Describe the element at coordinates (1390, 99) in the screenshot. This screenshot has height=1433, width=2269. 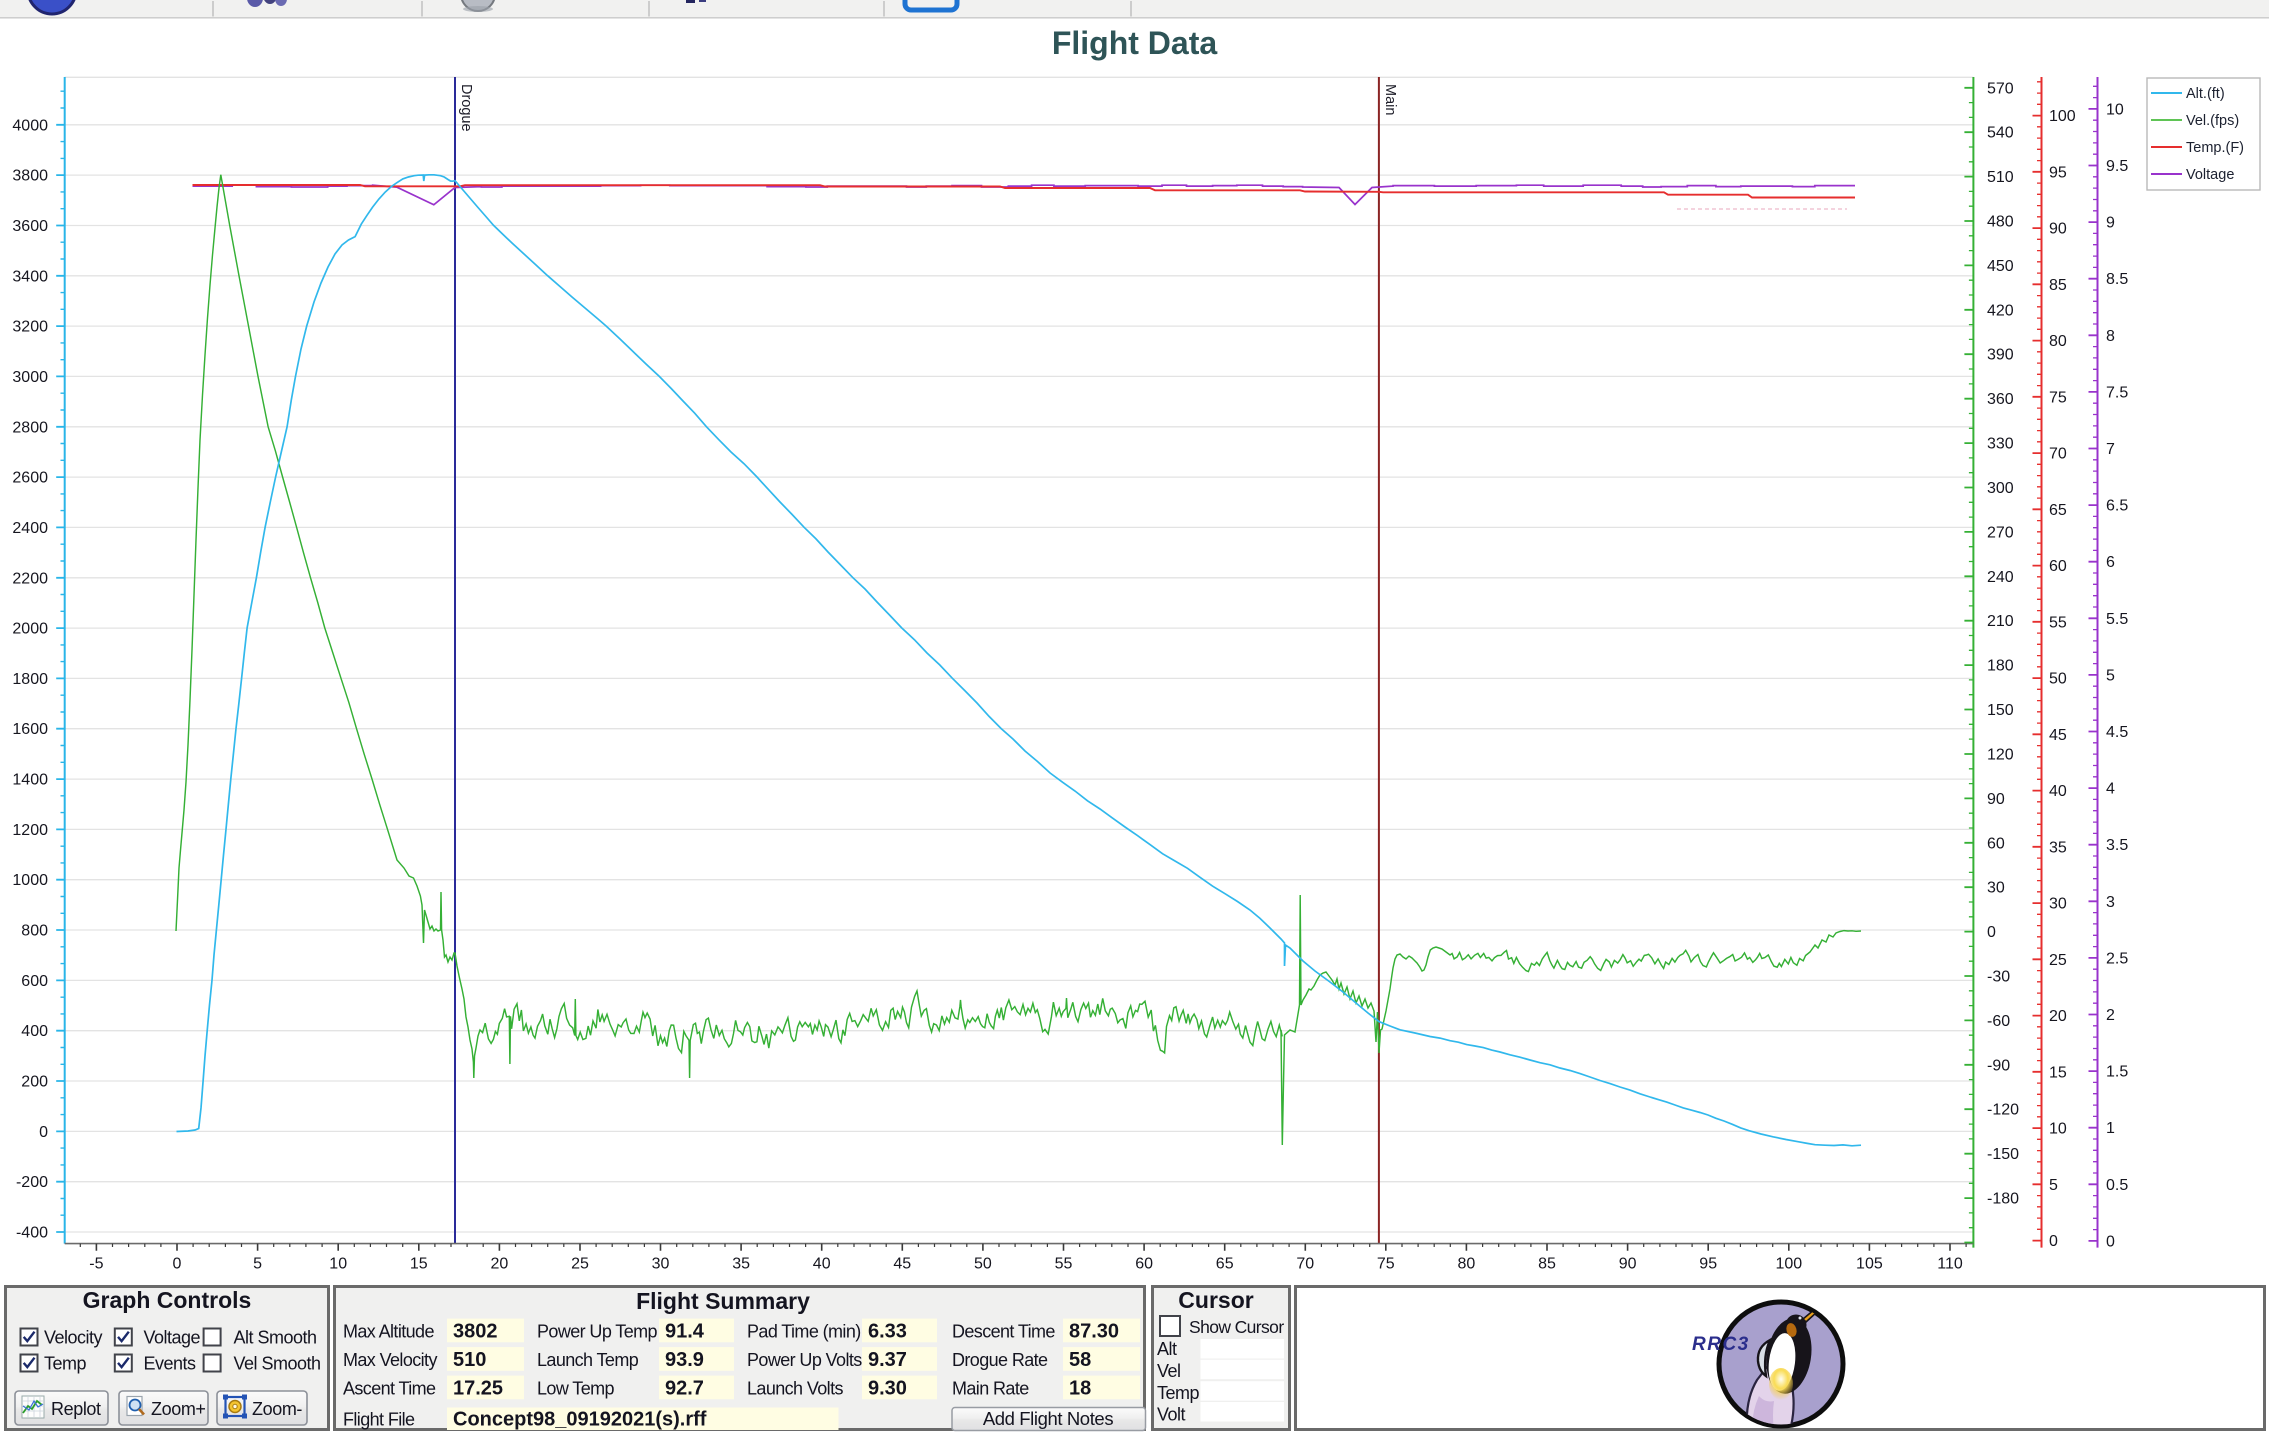
I see `svg-text: Main` at that location.